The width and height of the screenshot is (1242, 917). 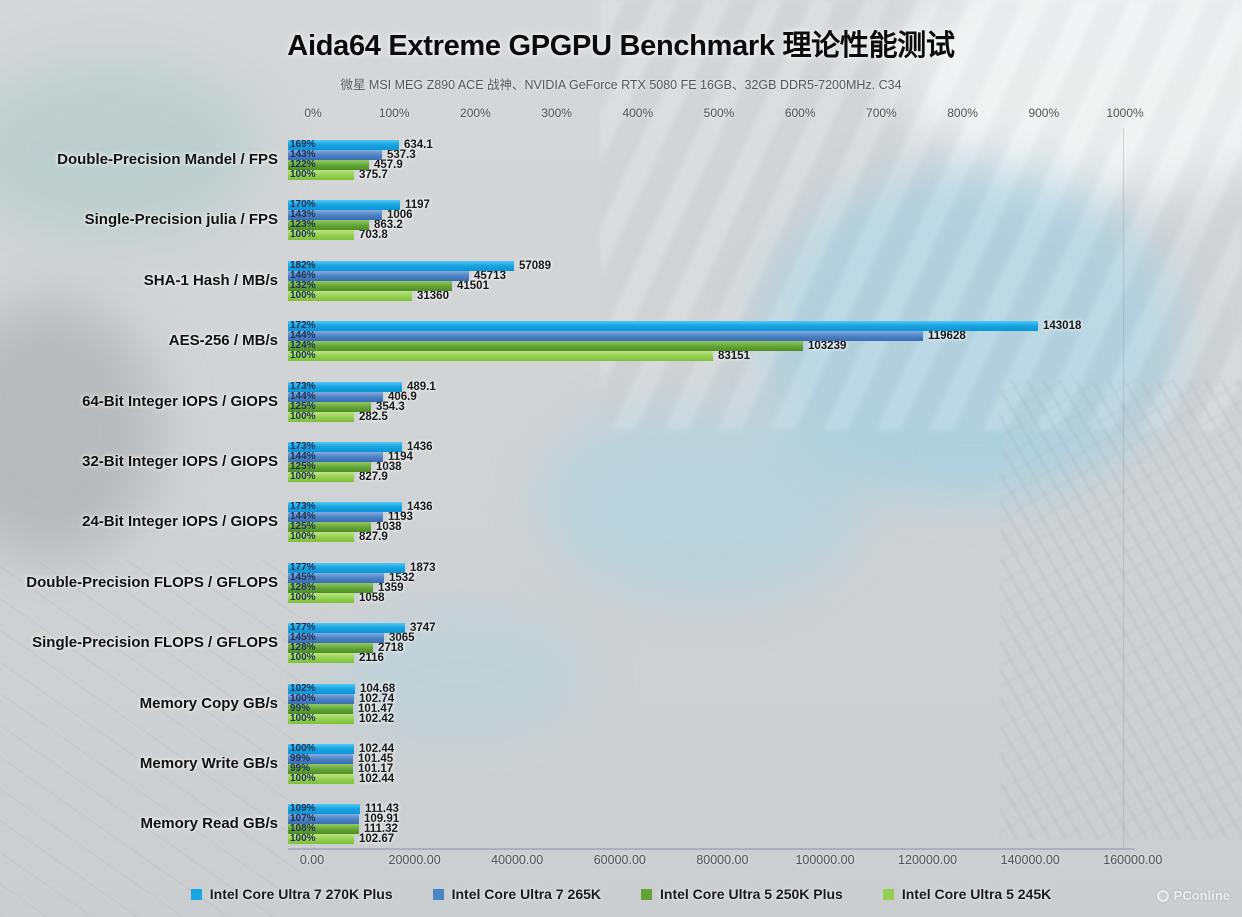 I want to click on value-label: 45713, so click(x=490, y=275).